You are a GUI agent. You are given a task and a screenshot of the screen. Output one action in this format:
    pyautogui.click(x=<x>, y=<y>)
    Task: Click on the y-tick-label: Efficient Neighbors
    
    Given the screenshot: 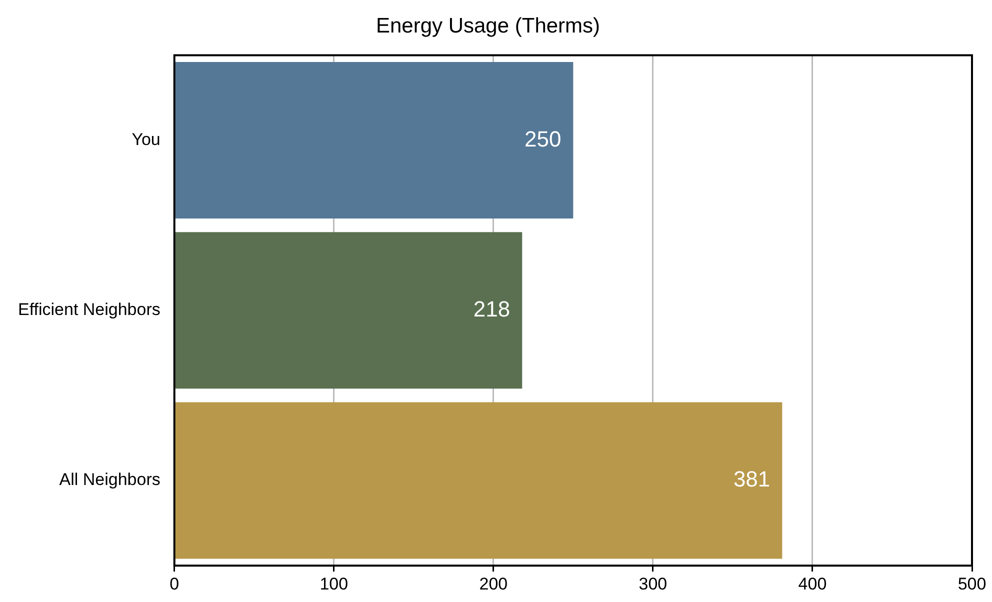 What is the action you would take?
    pyautogui.click(x=89, y=310)
    